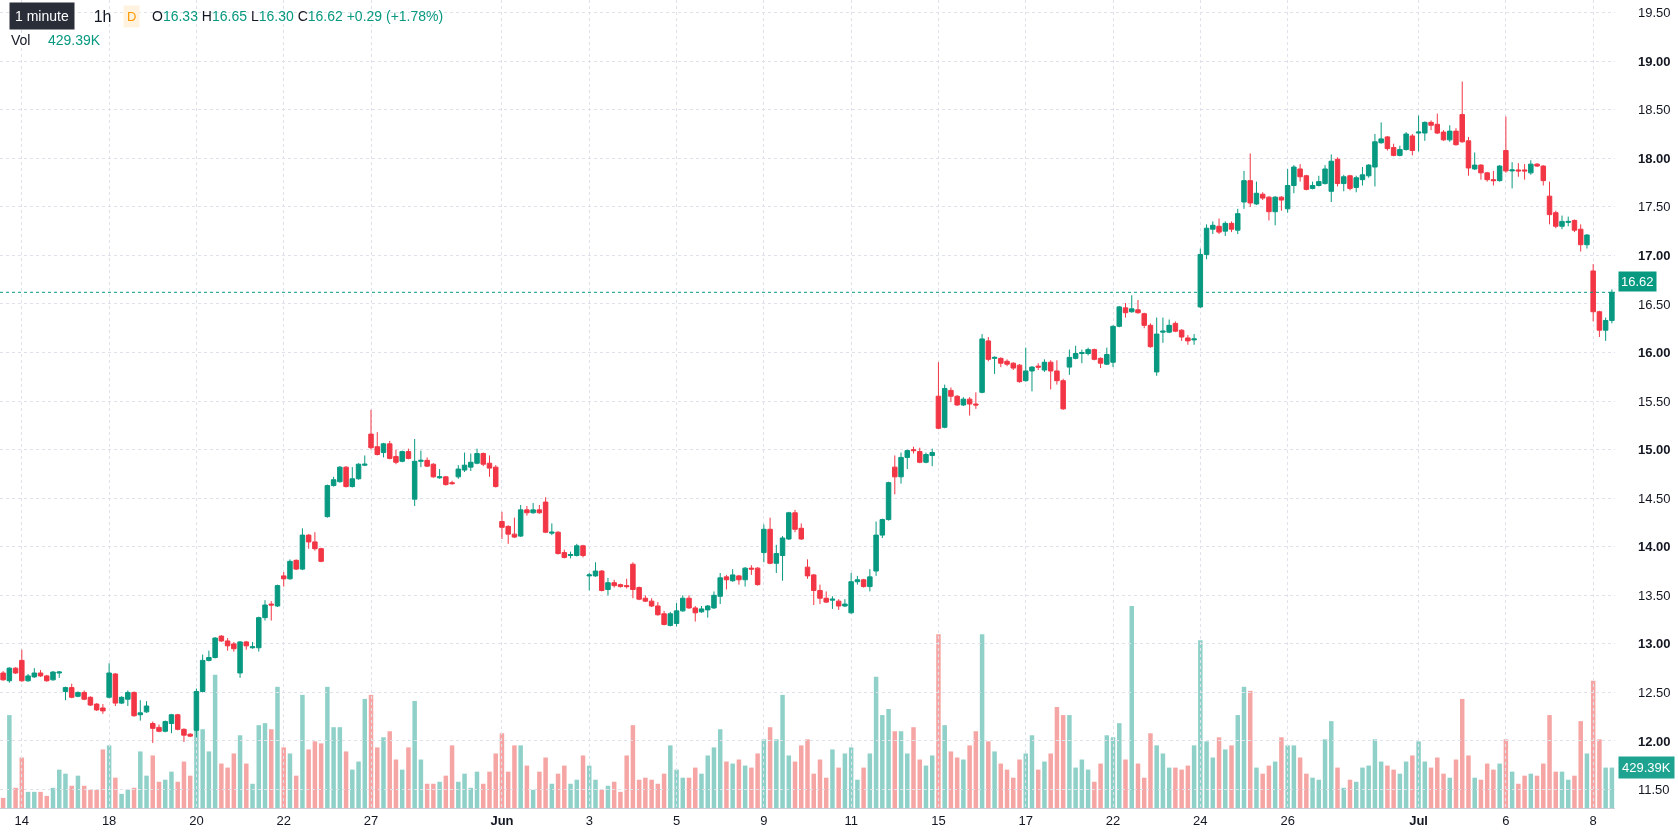 The width and height of the screenshot is (1678, 835). What do you see at coordinates (9, 761) in the screenshot?
I see `bar` at bounding box center [9, 761].